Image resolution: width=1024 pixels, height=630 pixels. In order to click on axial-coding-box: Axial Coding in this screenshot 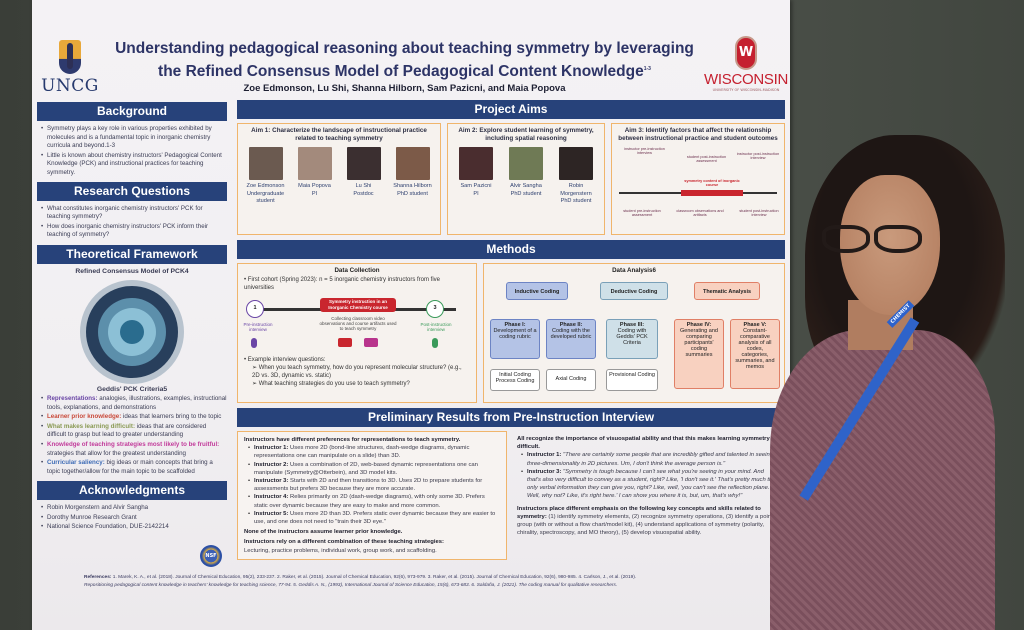, I will do `click(571, 380)`.